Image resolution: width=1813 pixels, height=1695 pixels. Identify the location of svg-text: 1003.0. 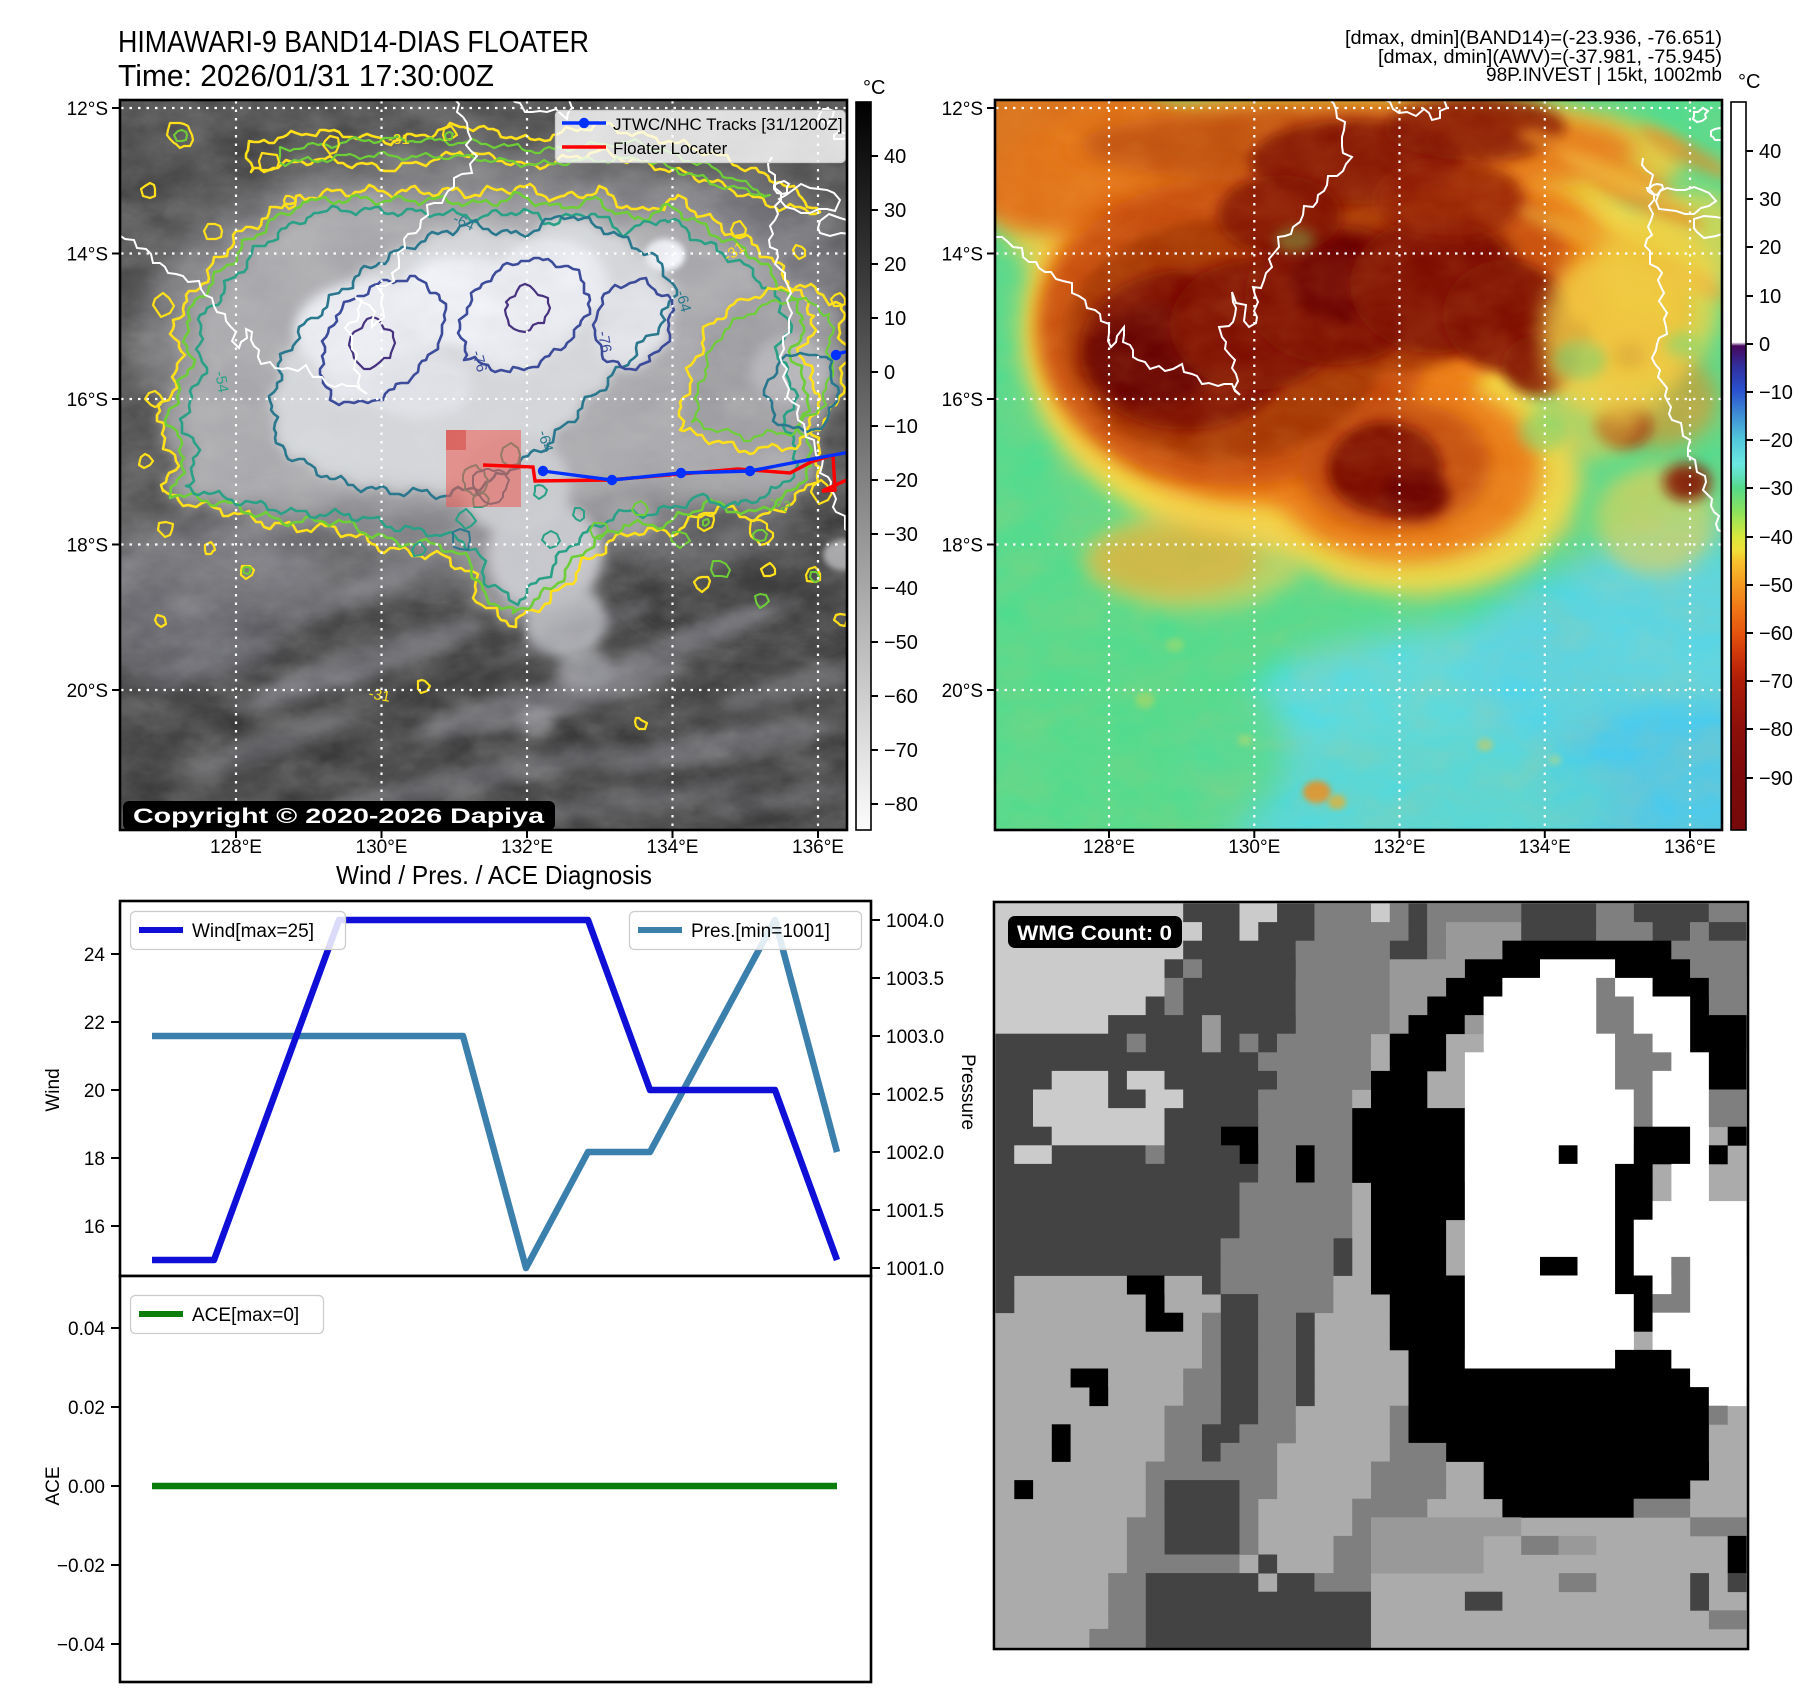
(915, 1037).